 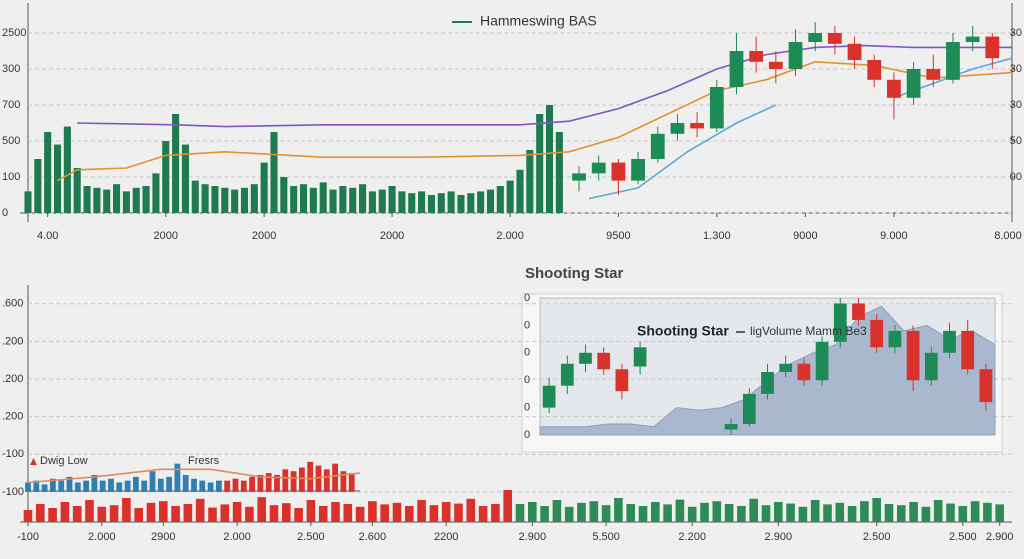 I want to click on inset-title: Shooting Star, so click(x=574, y=273).